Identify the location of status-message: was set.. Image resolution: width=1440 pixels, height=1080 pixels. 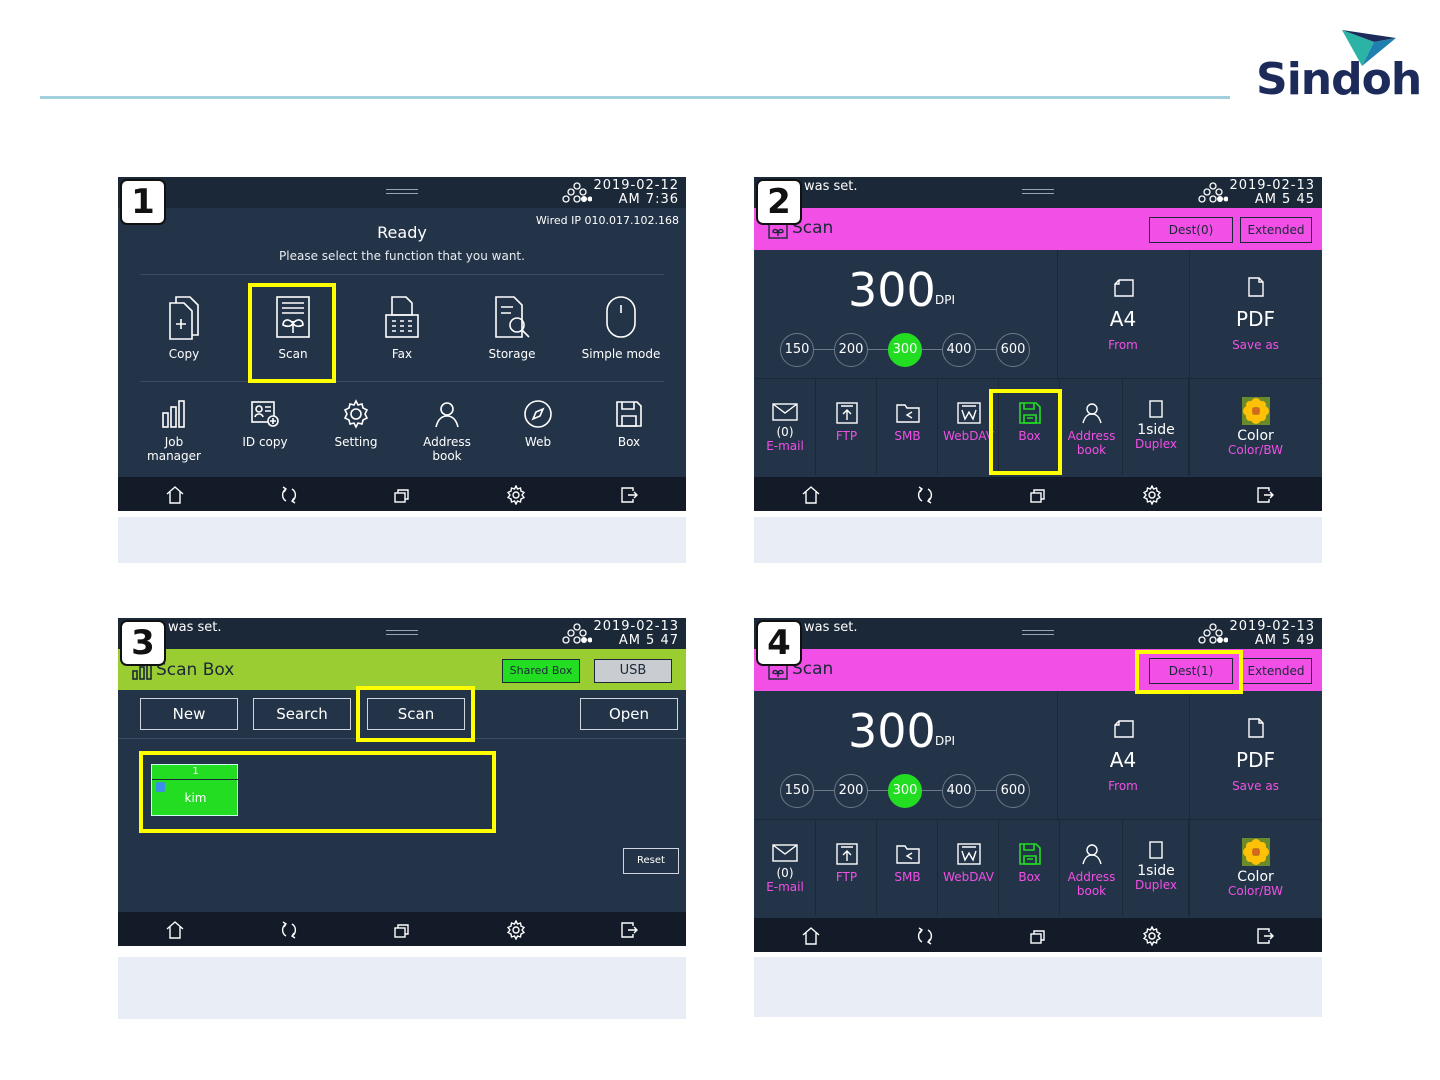
(831, 186).